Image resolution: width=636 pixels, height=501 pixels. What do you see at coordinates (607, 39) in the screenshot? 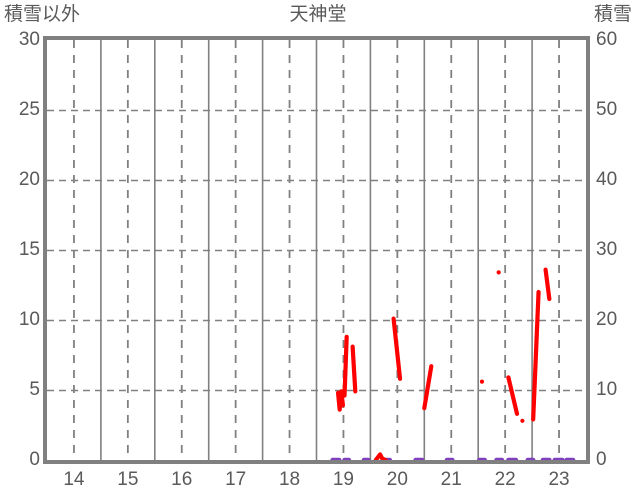
I see `y-axis-right-tick: 60` at bounding box center [607, 39].